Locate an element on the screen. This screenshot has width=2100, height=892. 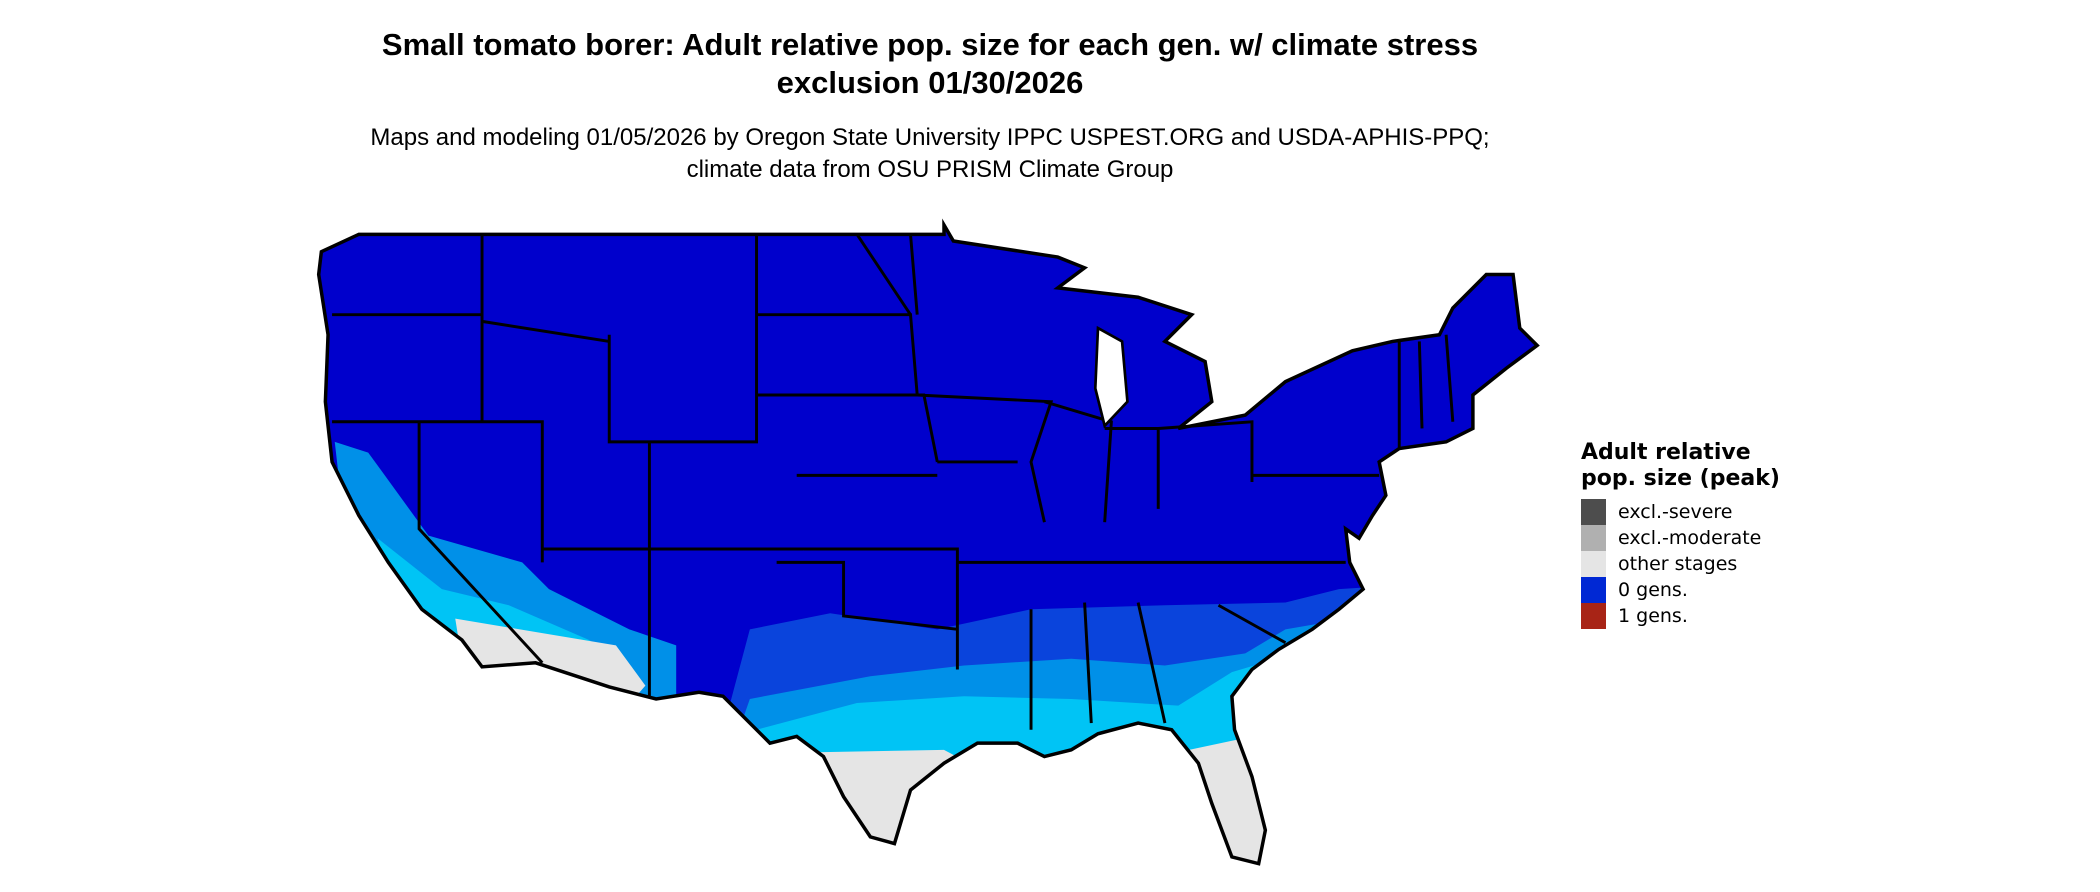
legend-item-0-gens: 0 gens. is located at coordinates (1681, 590).